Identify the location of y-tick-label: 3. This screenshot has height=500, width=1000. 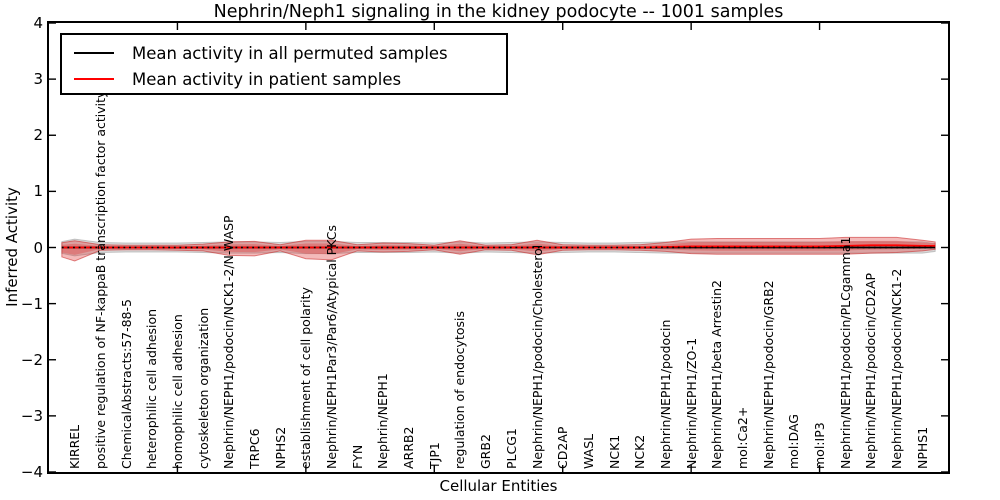
(38, 79).